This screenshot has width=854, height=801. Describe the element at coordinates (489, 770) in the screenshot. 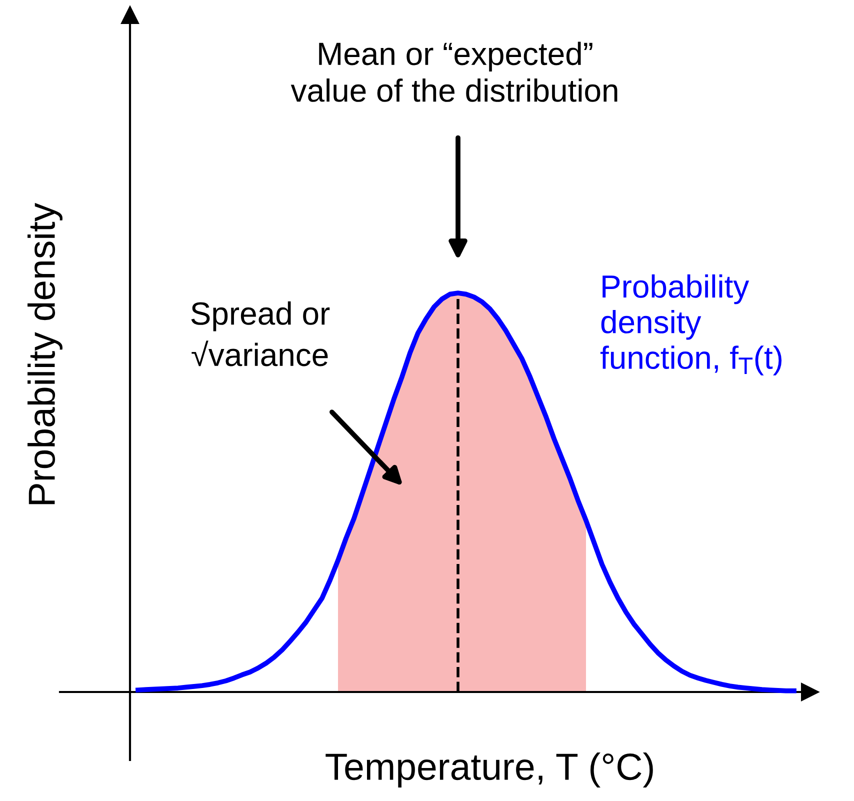

I see `x-axis-title: Temperature, T (°C)` at that location.